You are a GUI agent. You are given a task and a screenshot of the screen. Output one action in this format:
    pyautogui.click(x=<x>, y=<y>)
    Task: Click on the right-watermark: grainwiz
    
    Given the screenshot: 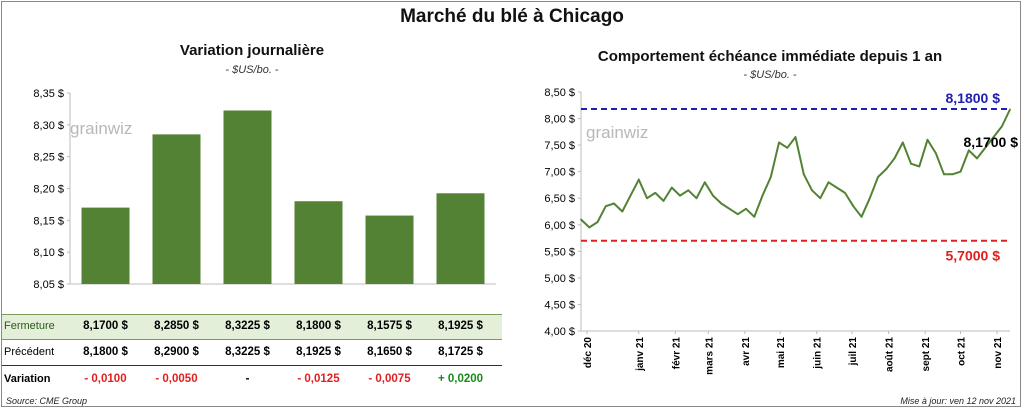 What is the action you would take?
    pyautogui.click(x=617, y=132)
    